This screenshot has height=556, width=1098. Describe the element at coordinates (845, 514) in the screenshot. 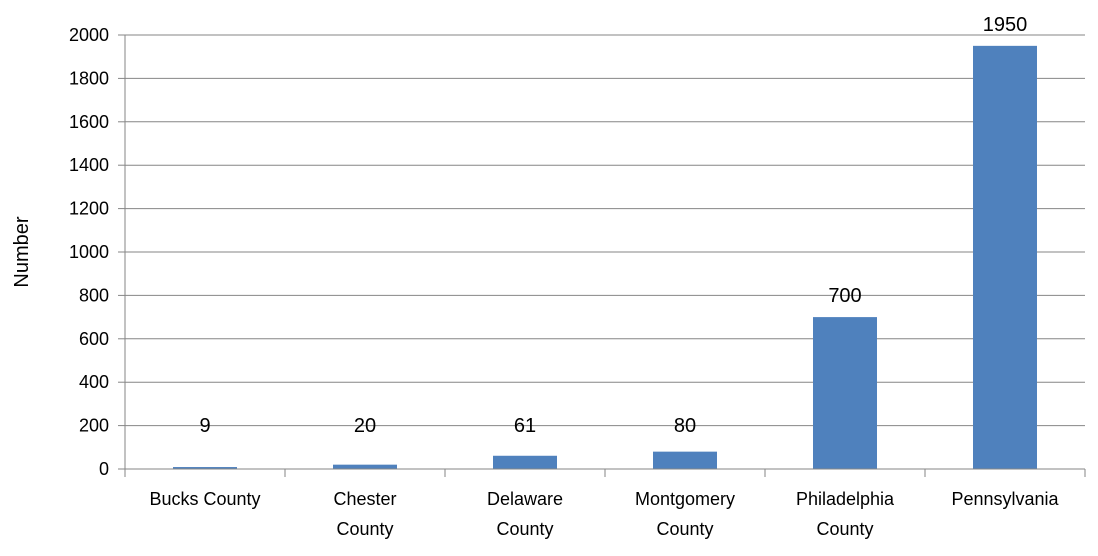

I see `x-category-label: Philadelphia County` at that location.